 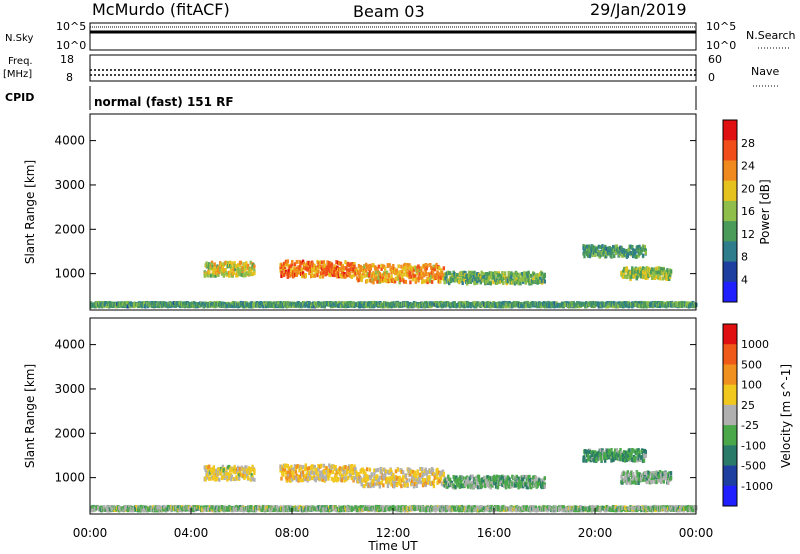 What do you see at coordinates (17, 74) in the screenshot?
I see `freq-unit-label: [MHz]` at bounding box center [17, 74].